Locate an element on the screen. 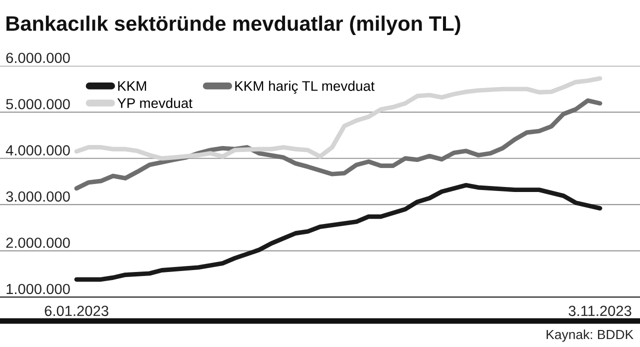 This screenshot has height=347, width=640. y-tick-label: 3.000.000 is located at coordinates (38, 196).